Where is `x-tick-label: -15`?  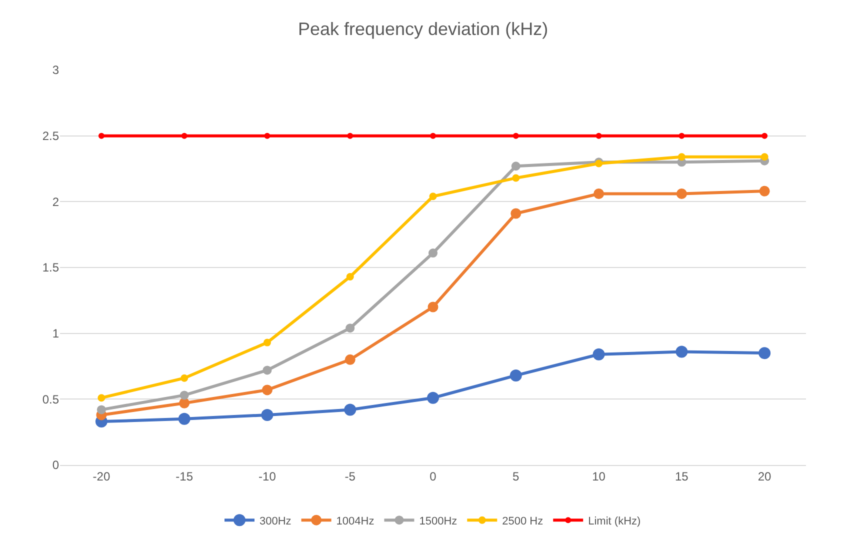
x-tick-label: -15 is located at coordinates (185, 476).